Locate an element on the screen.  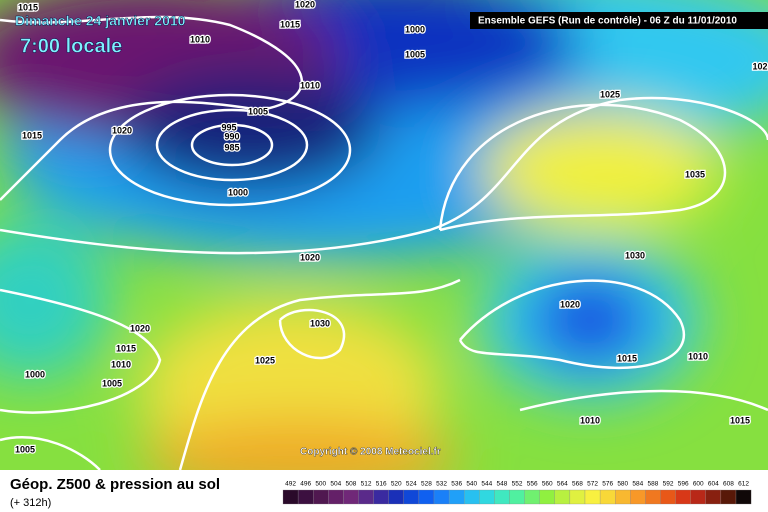
scale-label: 496 is located at coordinates (305, 484).